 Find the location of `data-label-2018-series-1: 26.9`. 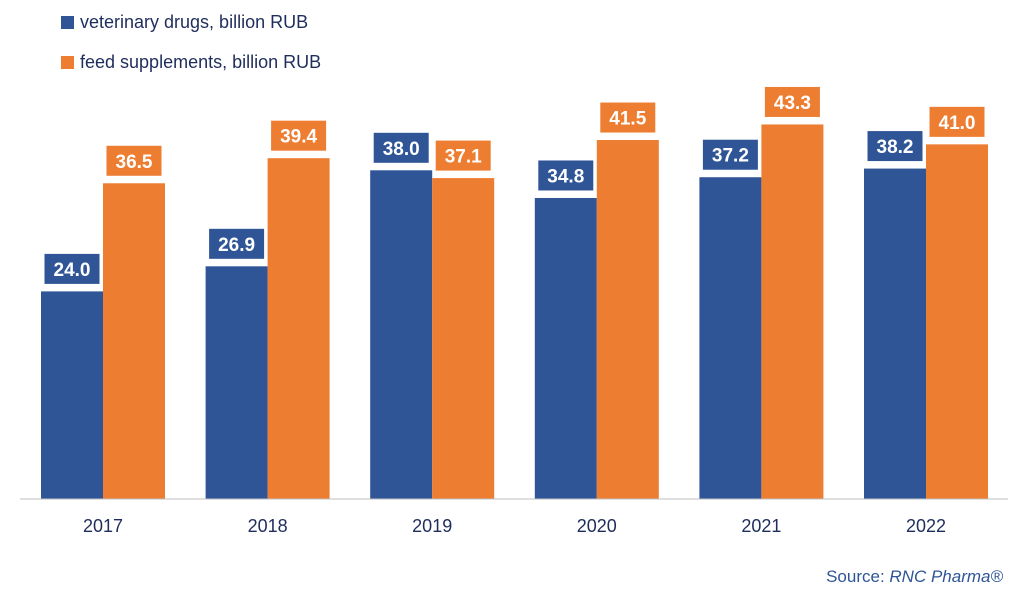

data-label-2018-series-1: 26.9 is located at coordinates (236, 245).